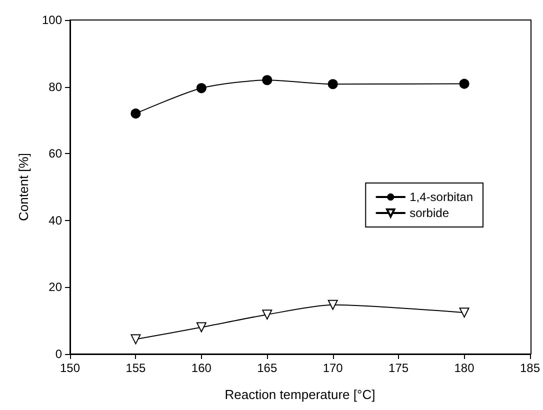 This screenshot has width=543, height=410. What do you see at coordinates (136, 368) in the screenshot?
I see `x-tick-label: 155` at bounding box center [136, 368].